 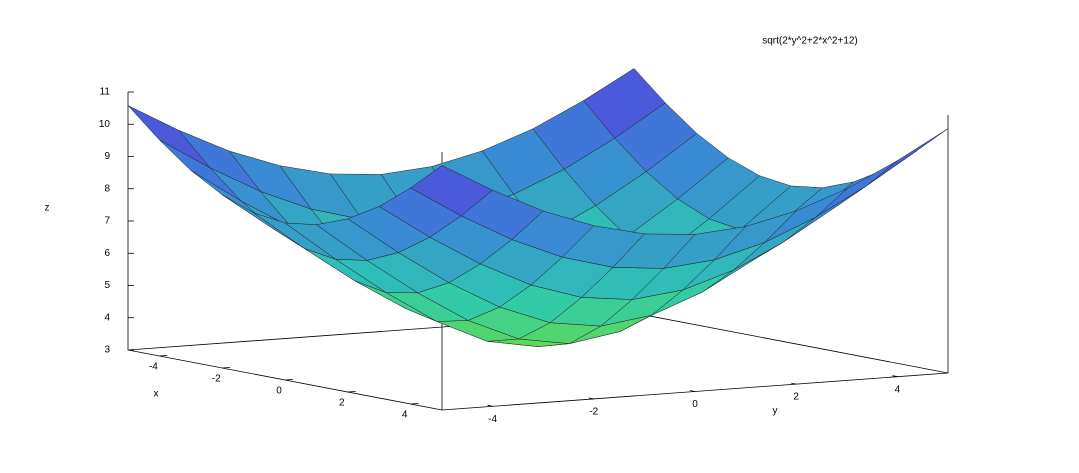 What do you see at coordinates (342, 403) in the screenshot?
I see `x-tick-label: 2` at bounding box center [342, 403].